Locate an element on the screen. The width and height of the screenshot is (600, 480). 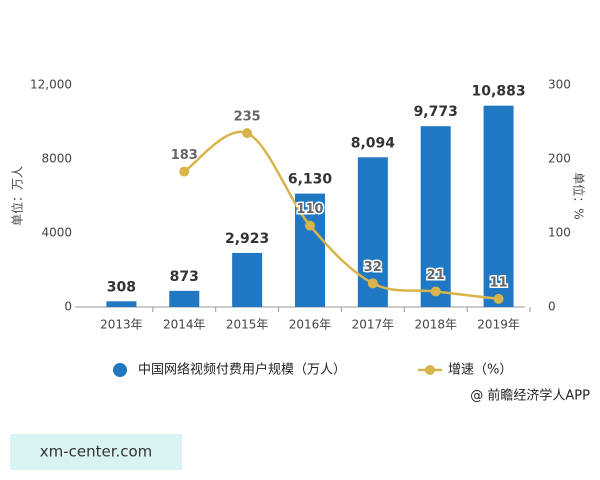
x-tick-label: 2015年 is located at coordinates (247, 325).